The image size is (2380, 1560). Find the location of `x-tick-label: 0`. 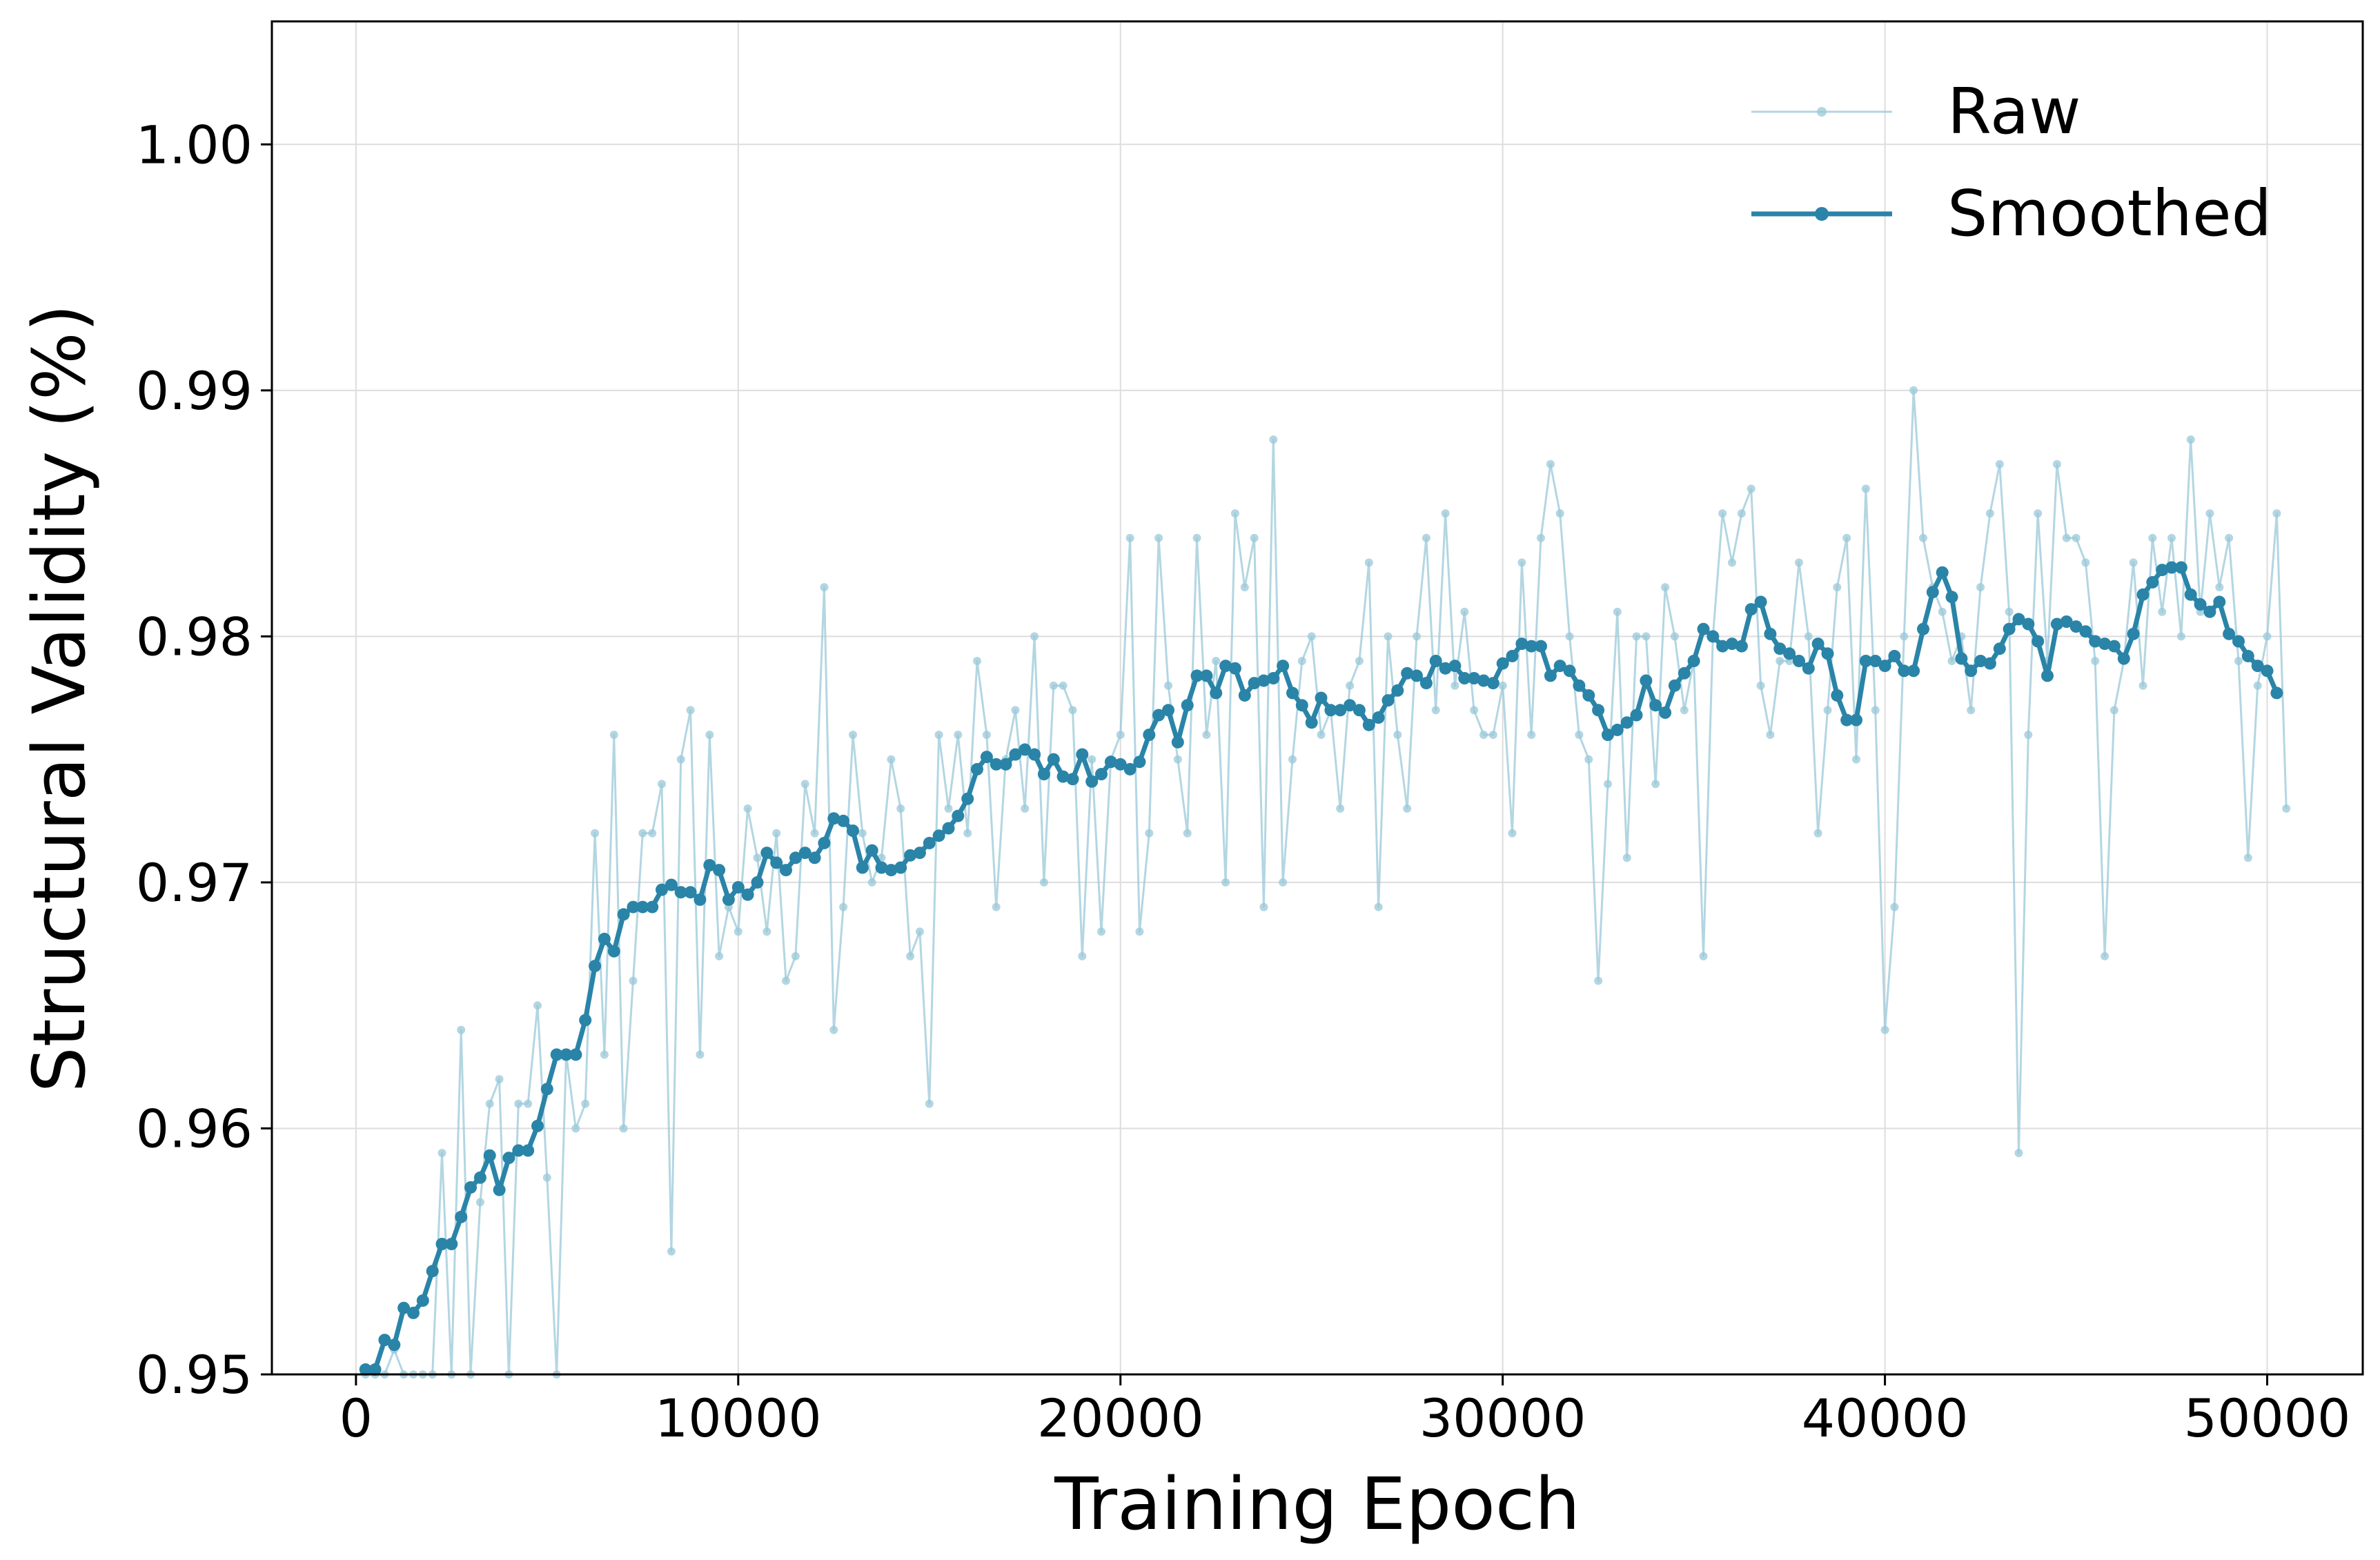

x-tick-label: 0 is located at coordinates (356, 1418).